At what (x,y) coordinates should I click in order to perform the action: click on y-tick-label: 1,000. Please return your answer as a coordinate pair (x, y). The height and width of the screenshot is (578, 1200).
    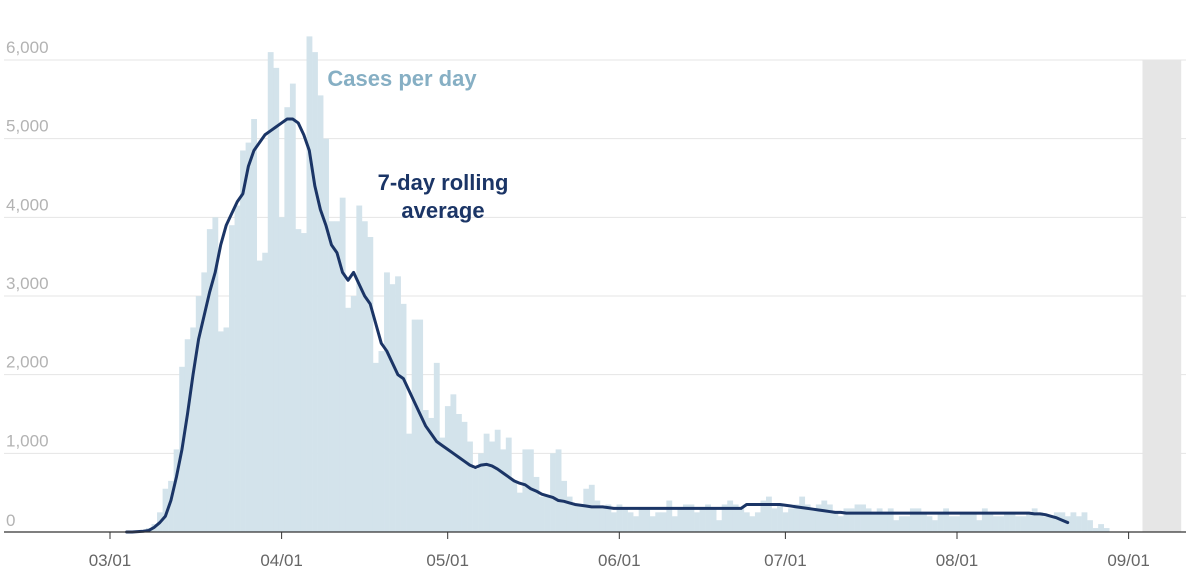
    Looking at the image, I should click on (27, 440).